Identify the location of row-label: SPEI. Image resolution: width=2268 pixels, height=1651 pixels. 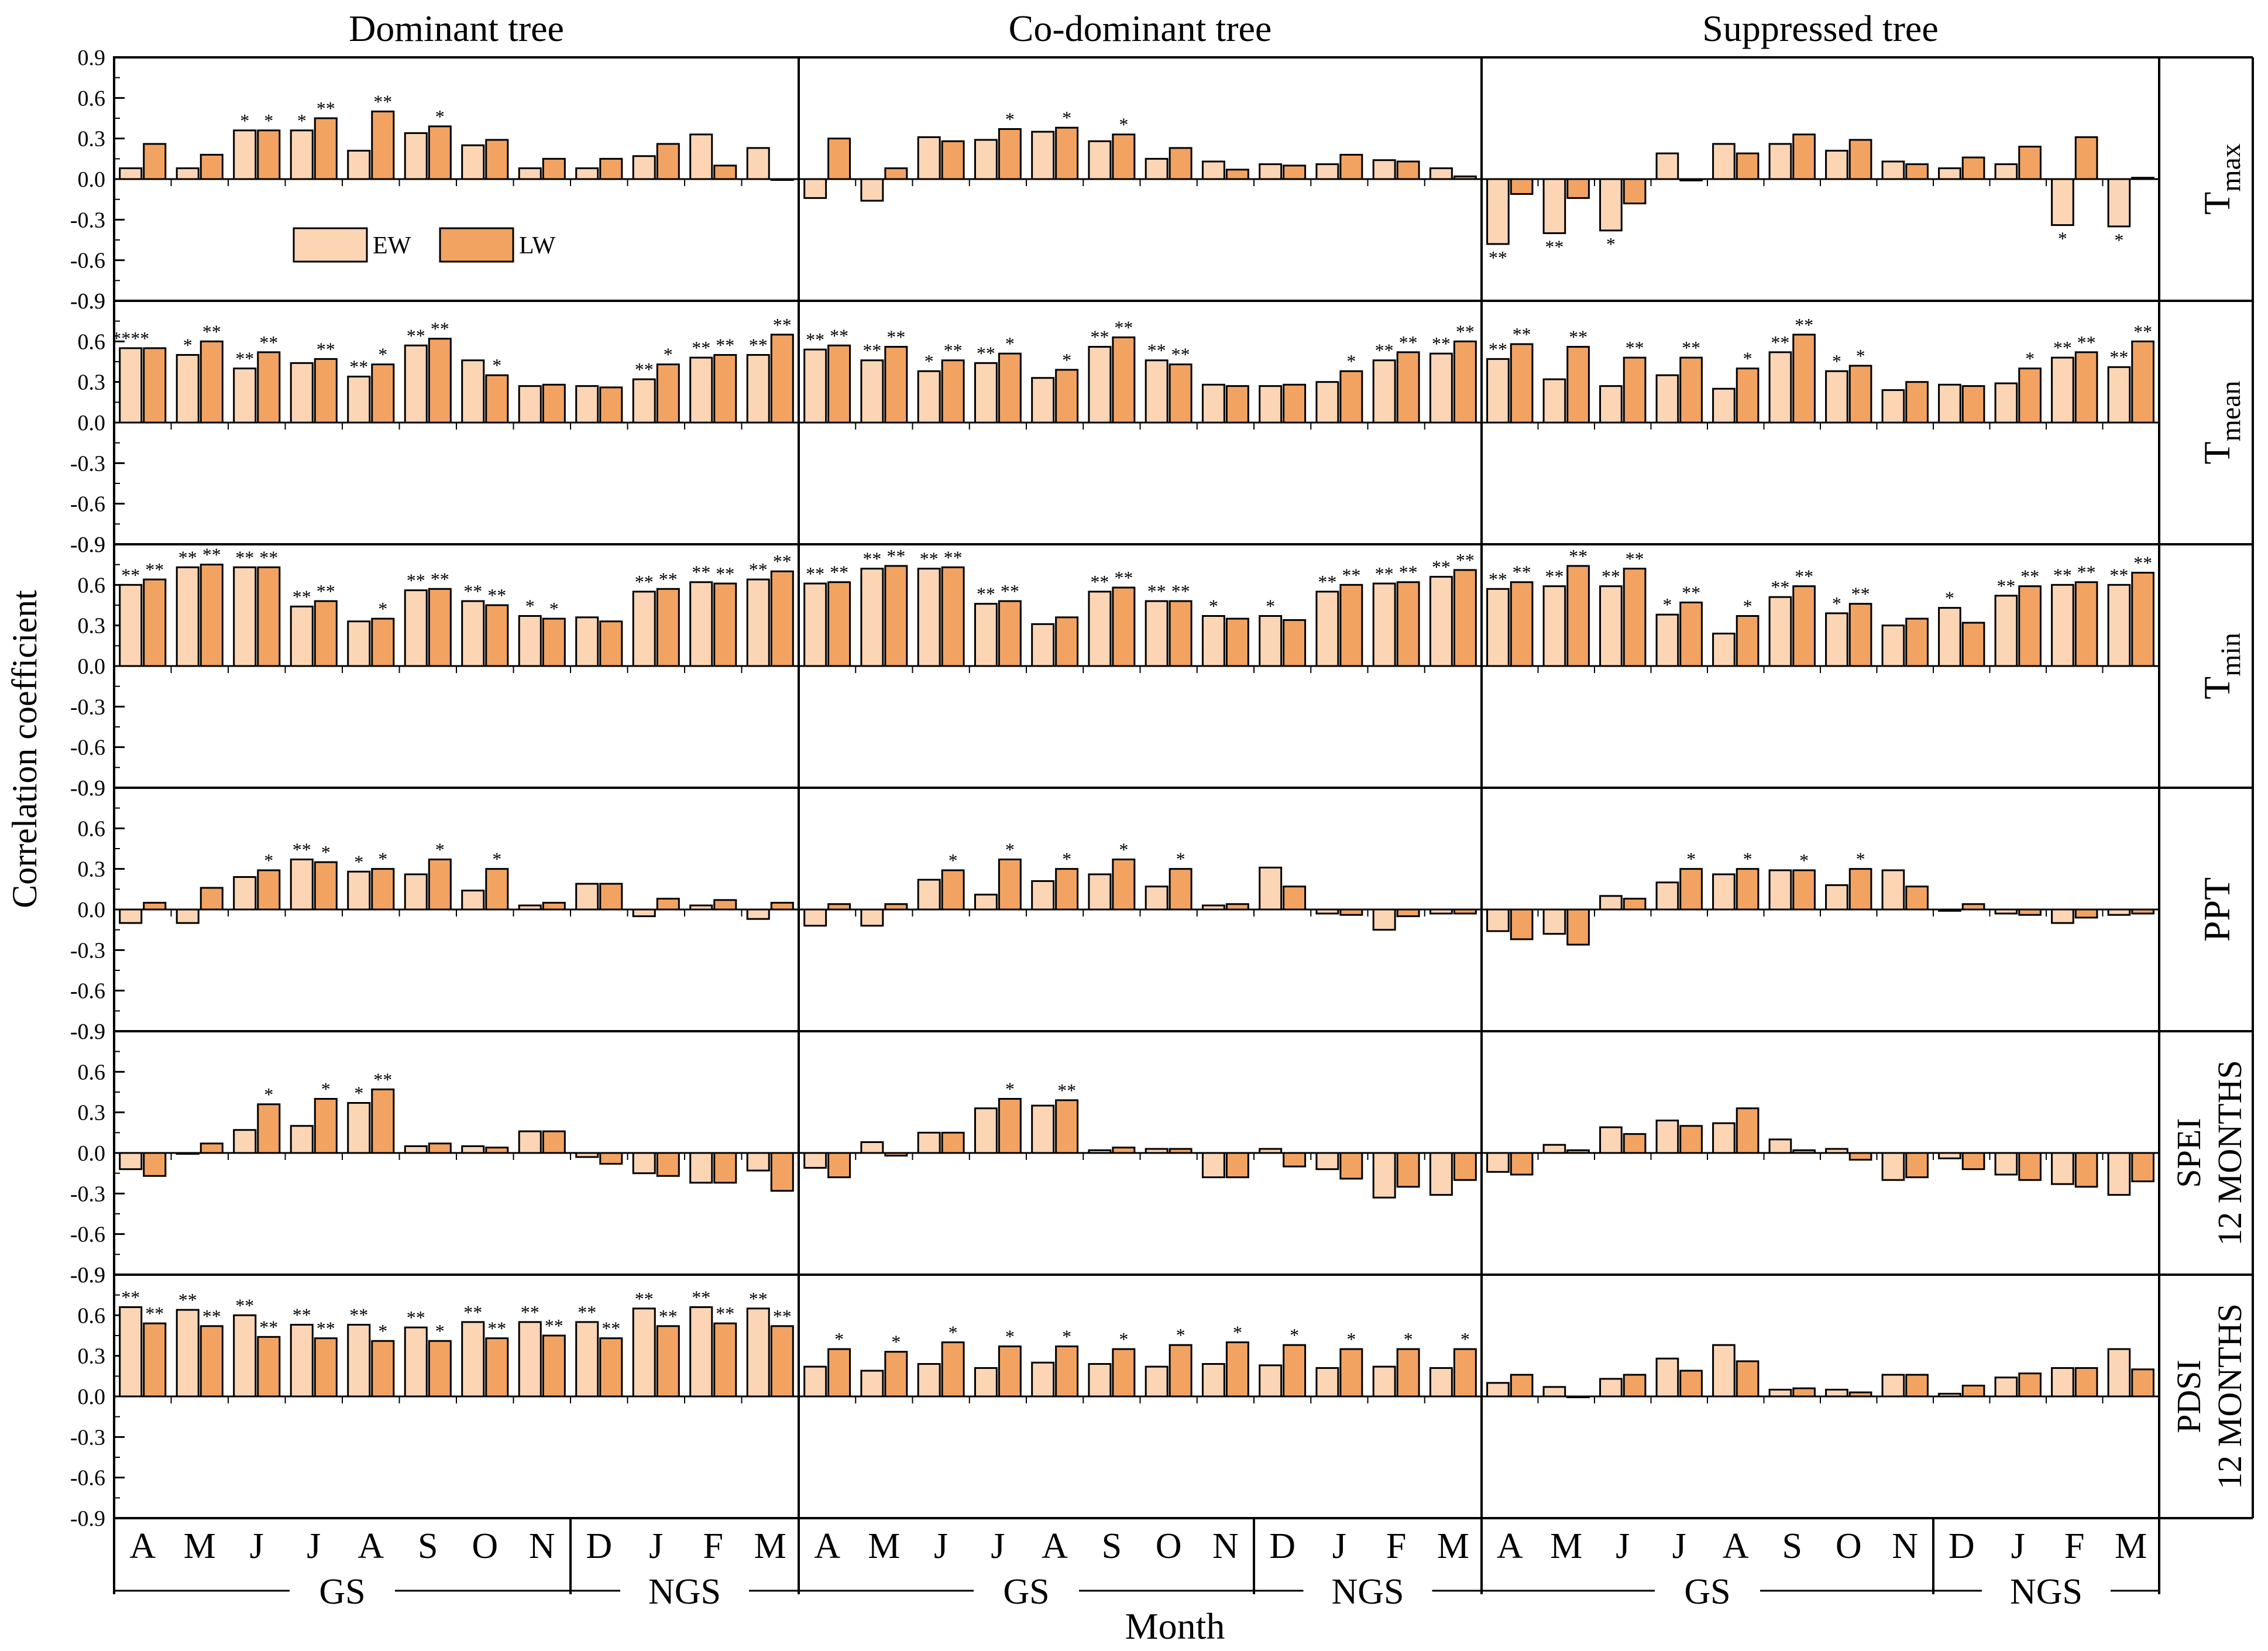
(2189, 1152).